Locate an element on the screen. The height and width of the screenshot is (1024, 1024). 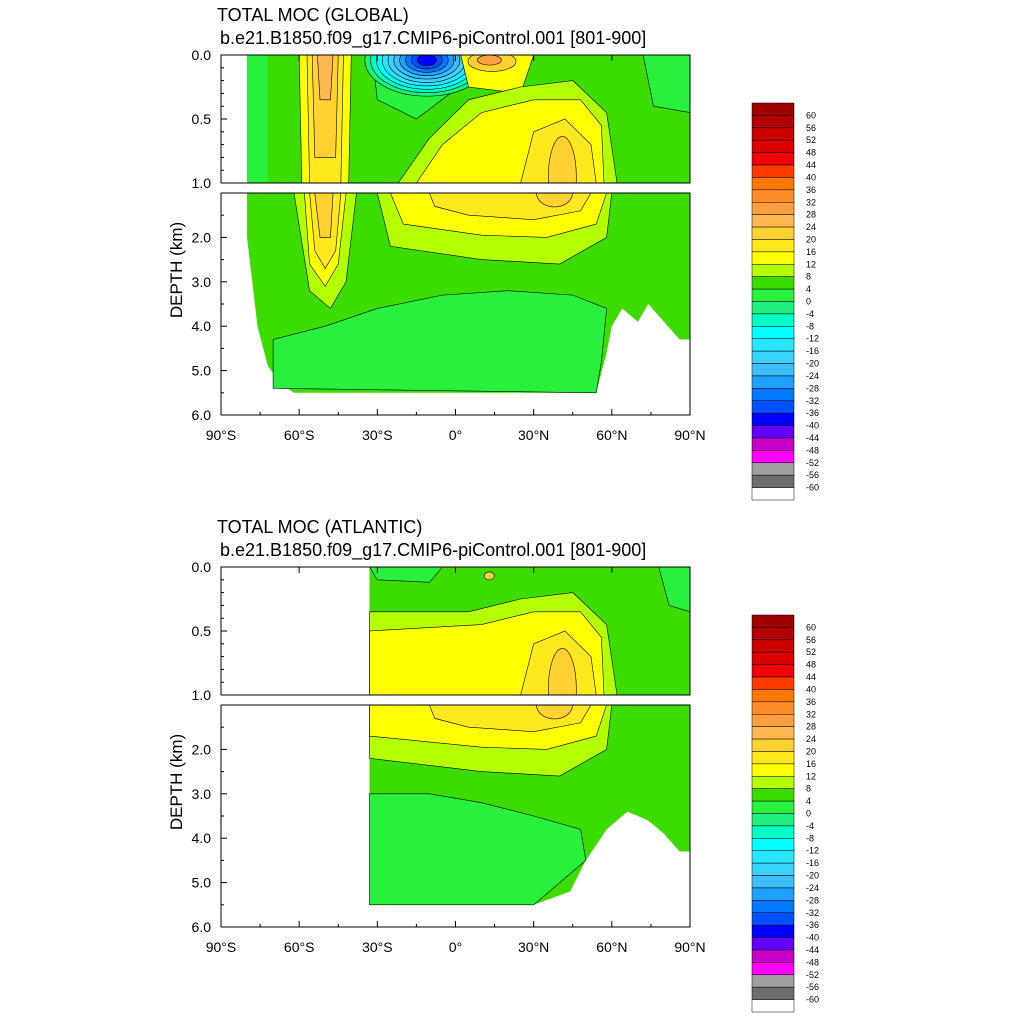
colorbar-label: -32 is located at coordinates (812, 401).